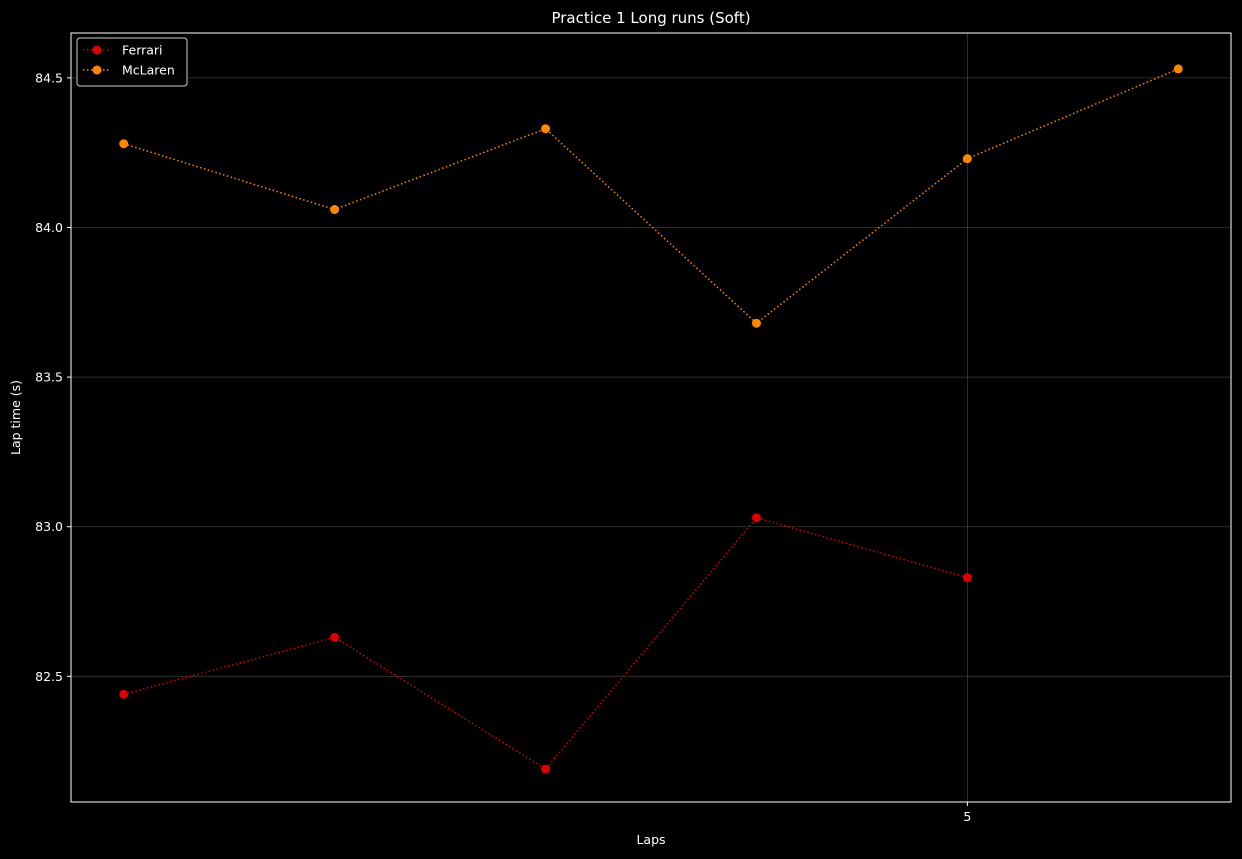 This screenshot has width=1242, height=859. Describe the element at coordinates (49, 77) in the screenshot. I see `y-tick-label: 84.5` at that location.